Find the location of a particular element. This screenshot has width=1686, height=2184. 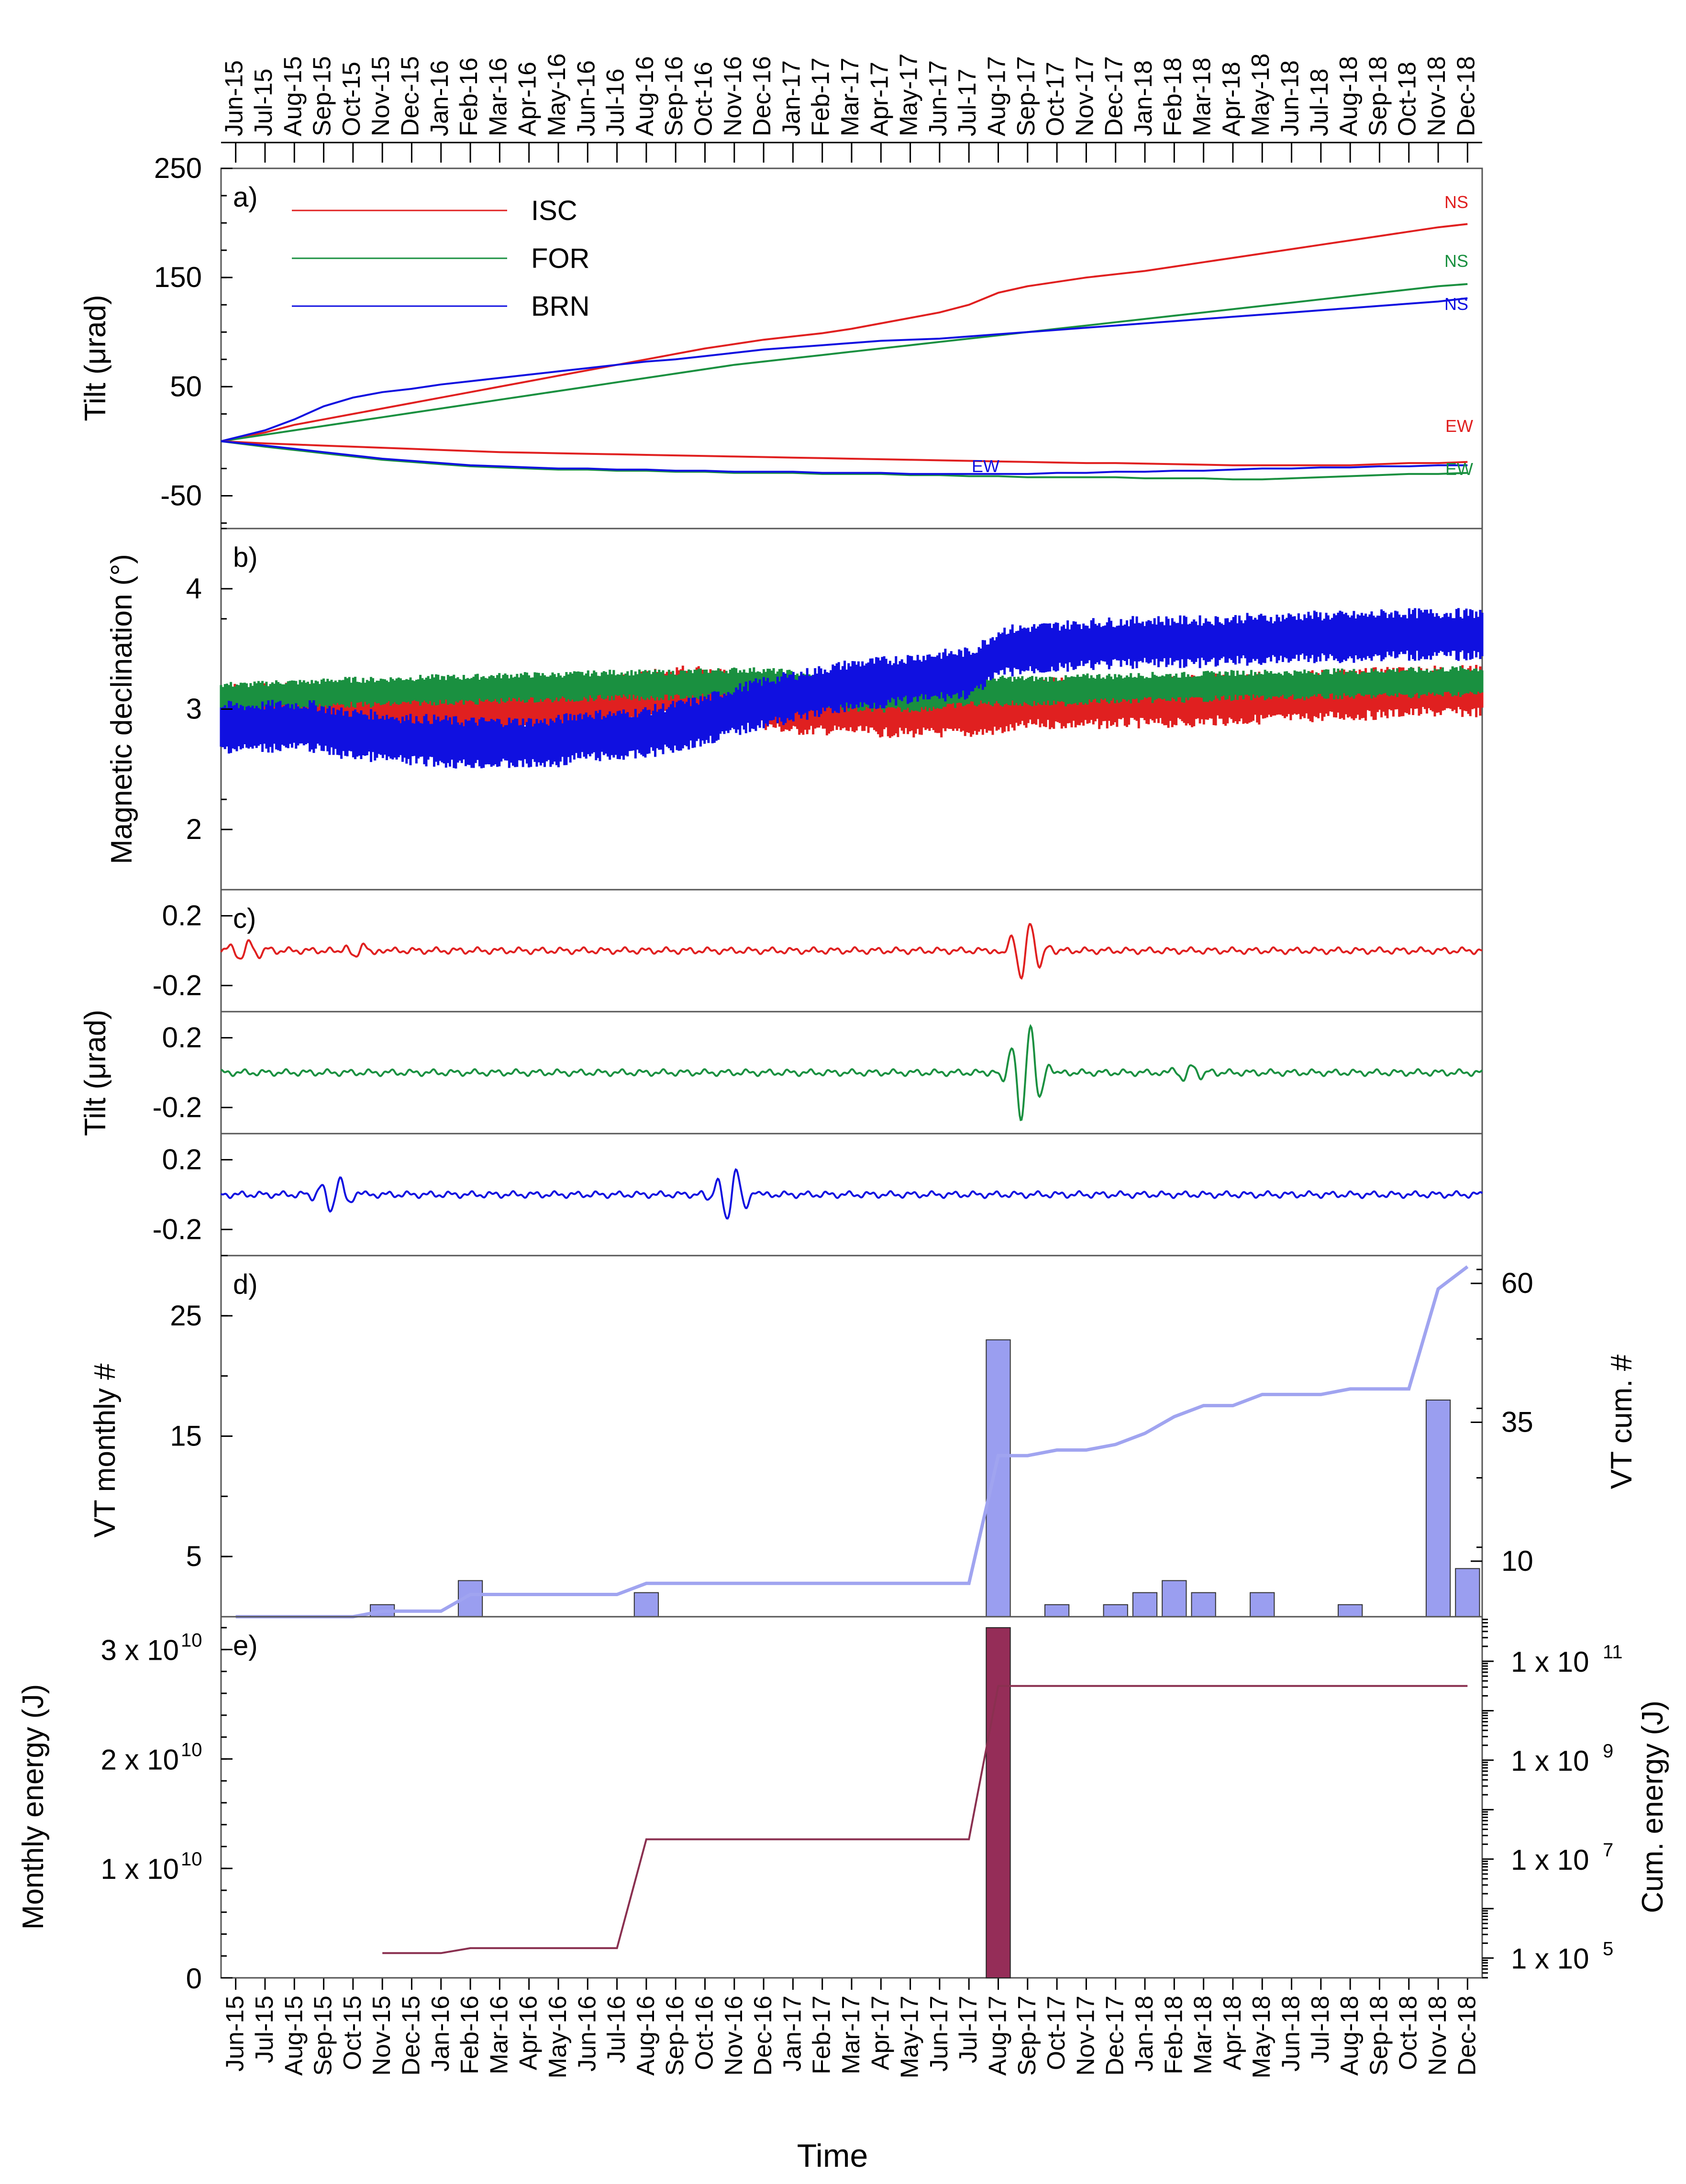

bottom-x-tick-label: May-18 is located at coordinates (1262, 2037).